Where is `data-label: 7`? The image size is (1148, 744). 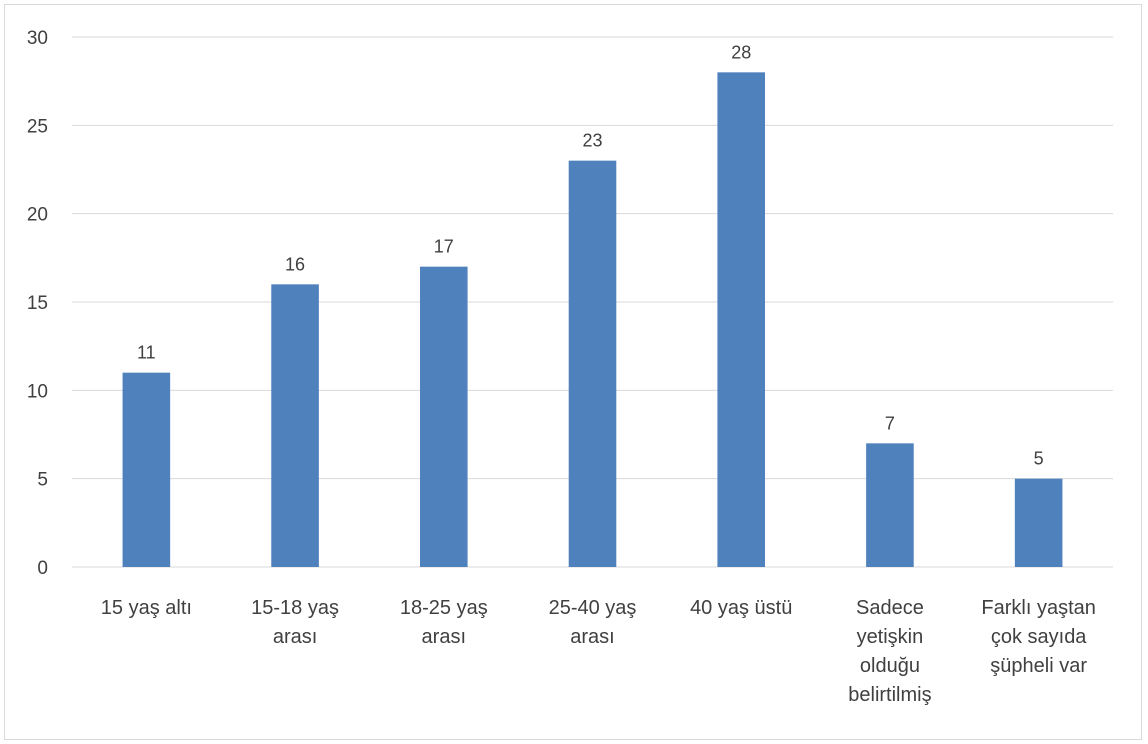
data-label: 7 is located at coordinates (890, 423).